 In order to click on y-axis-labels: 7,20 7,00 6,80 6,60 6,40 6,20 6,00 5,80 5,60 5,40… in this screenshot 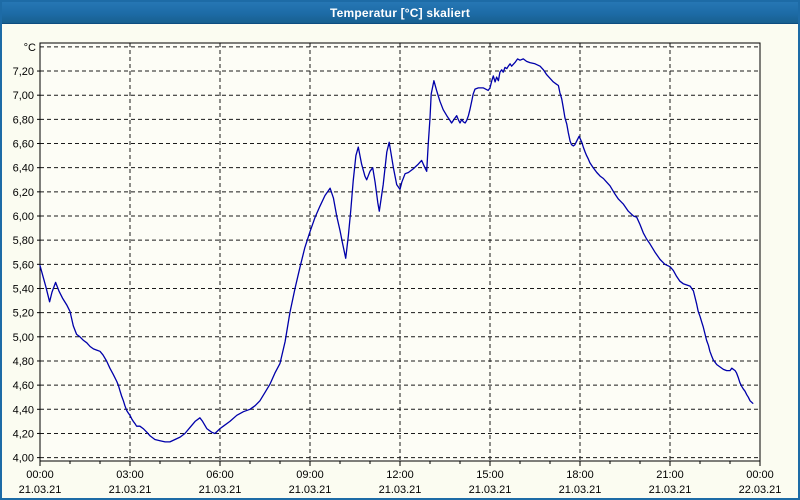, I will do `click(23, 265)`.